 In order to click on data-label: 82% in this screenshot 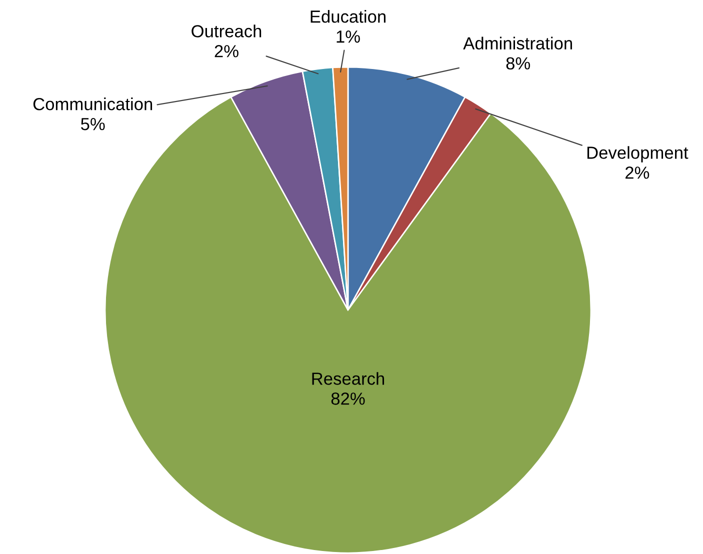, I will do `click(348, 398)`.